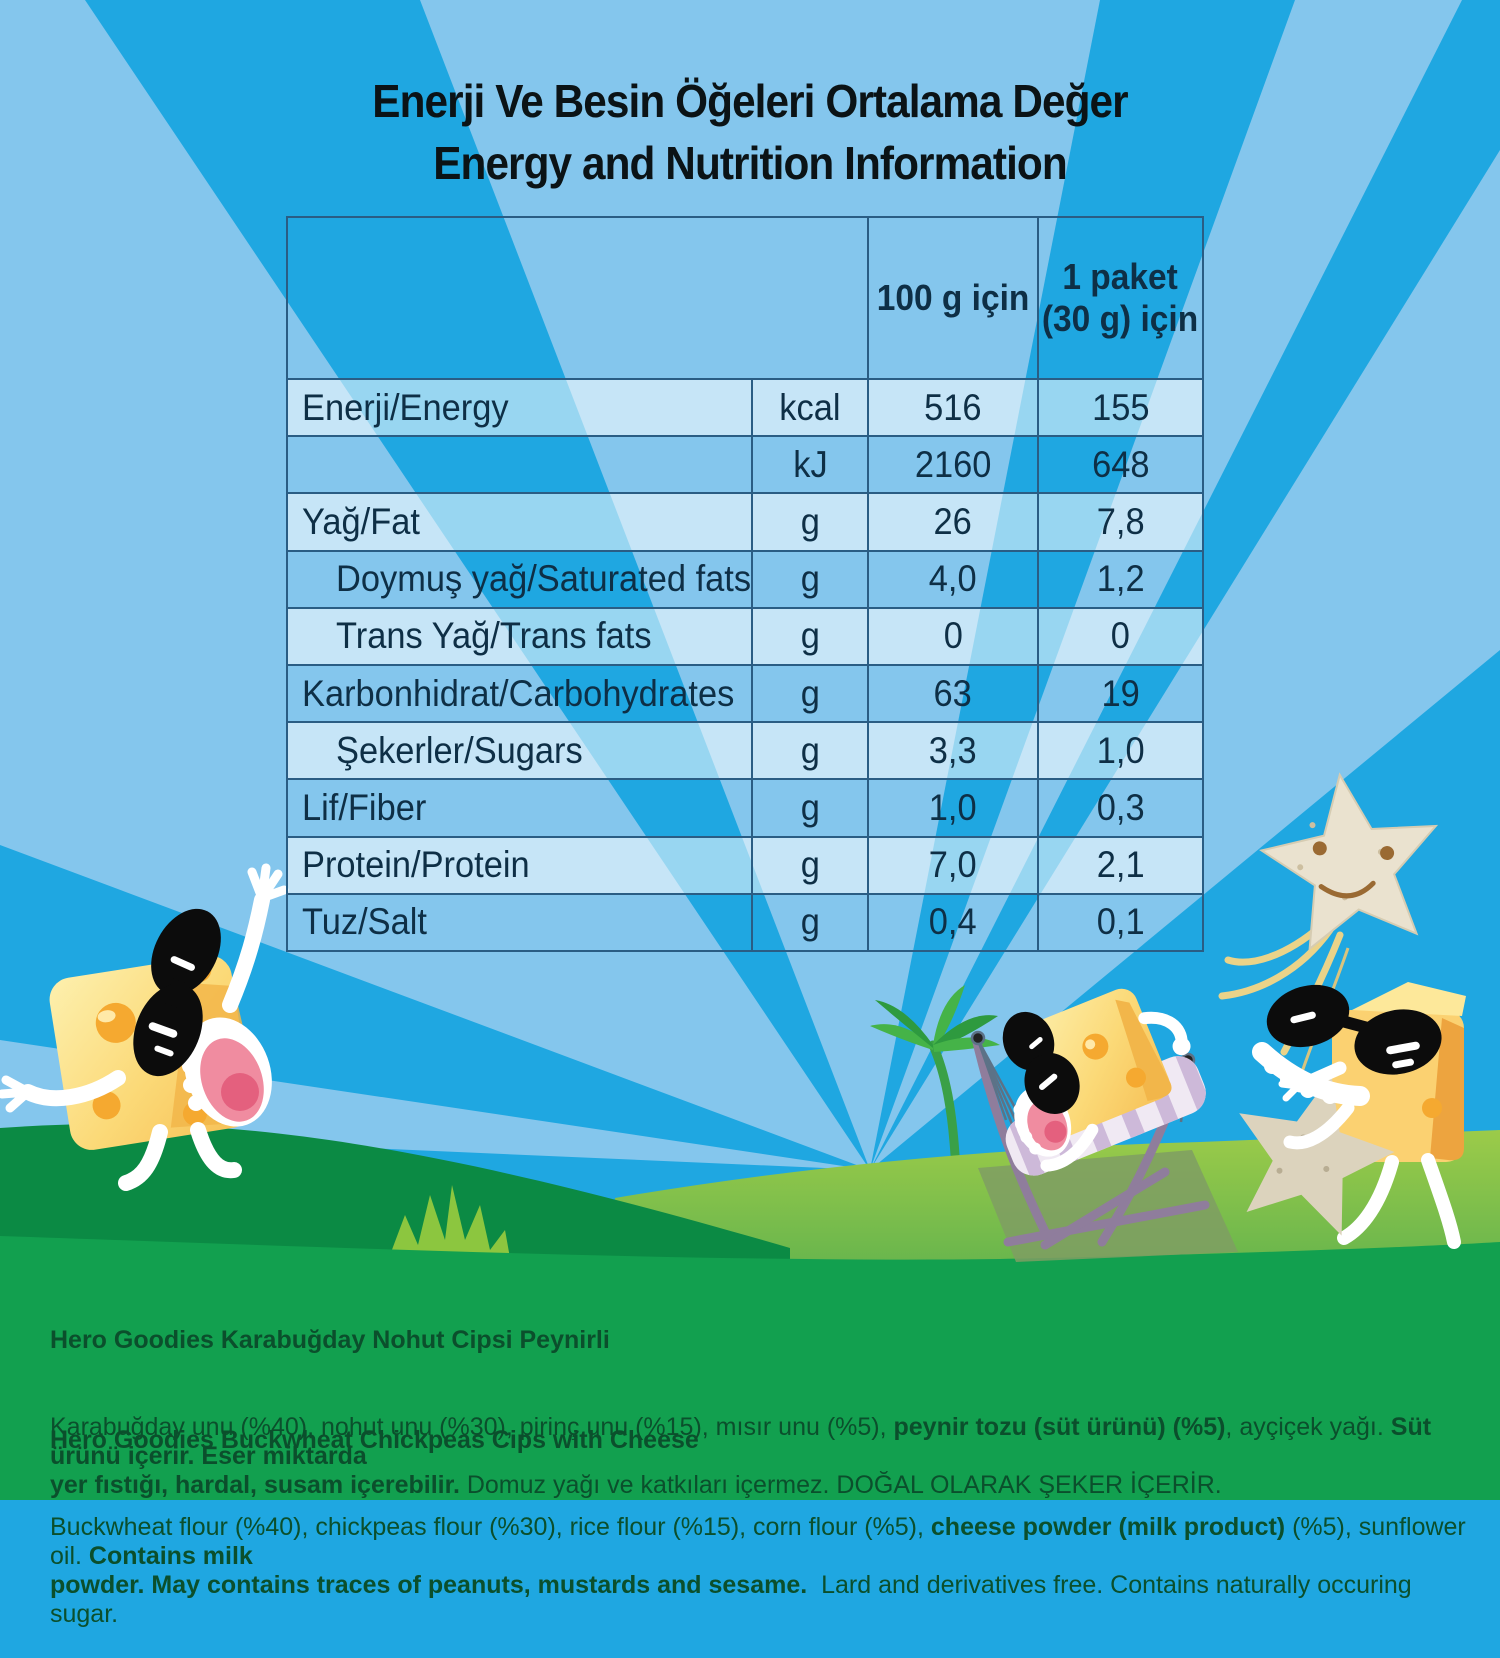  I want to click on cheese-character-kite, so click(1352, 1115).